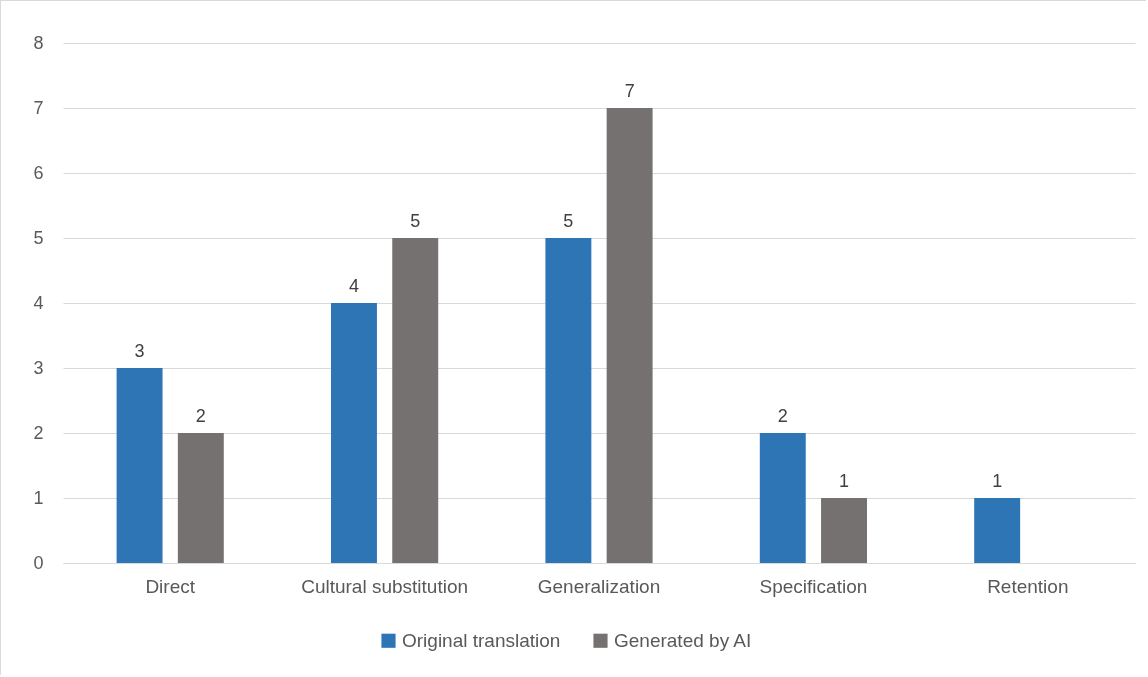 The image size is (1148, 677). What do you see at coordinates (353, 286) in the screenshot?
I see `data-label: 4` at bounding box center [353, 286].